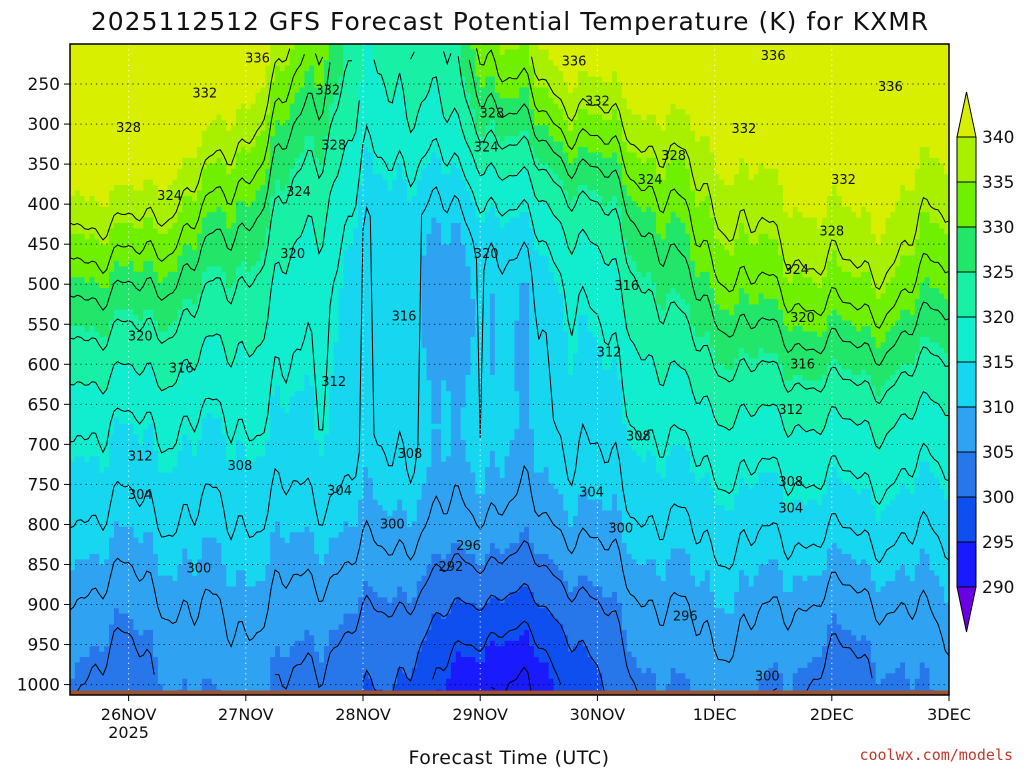  Describe the element at coordinates (743, 129) in the screenshot. I see `contour-label: 332` at that location.